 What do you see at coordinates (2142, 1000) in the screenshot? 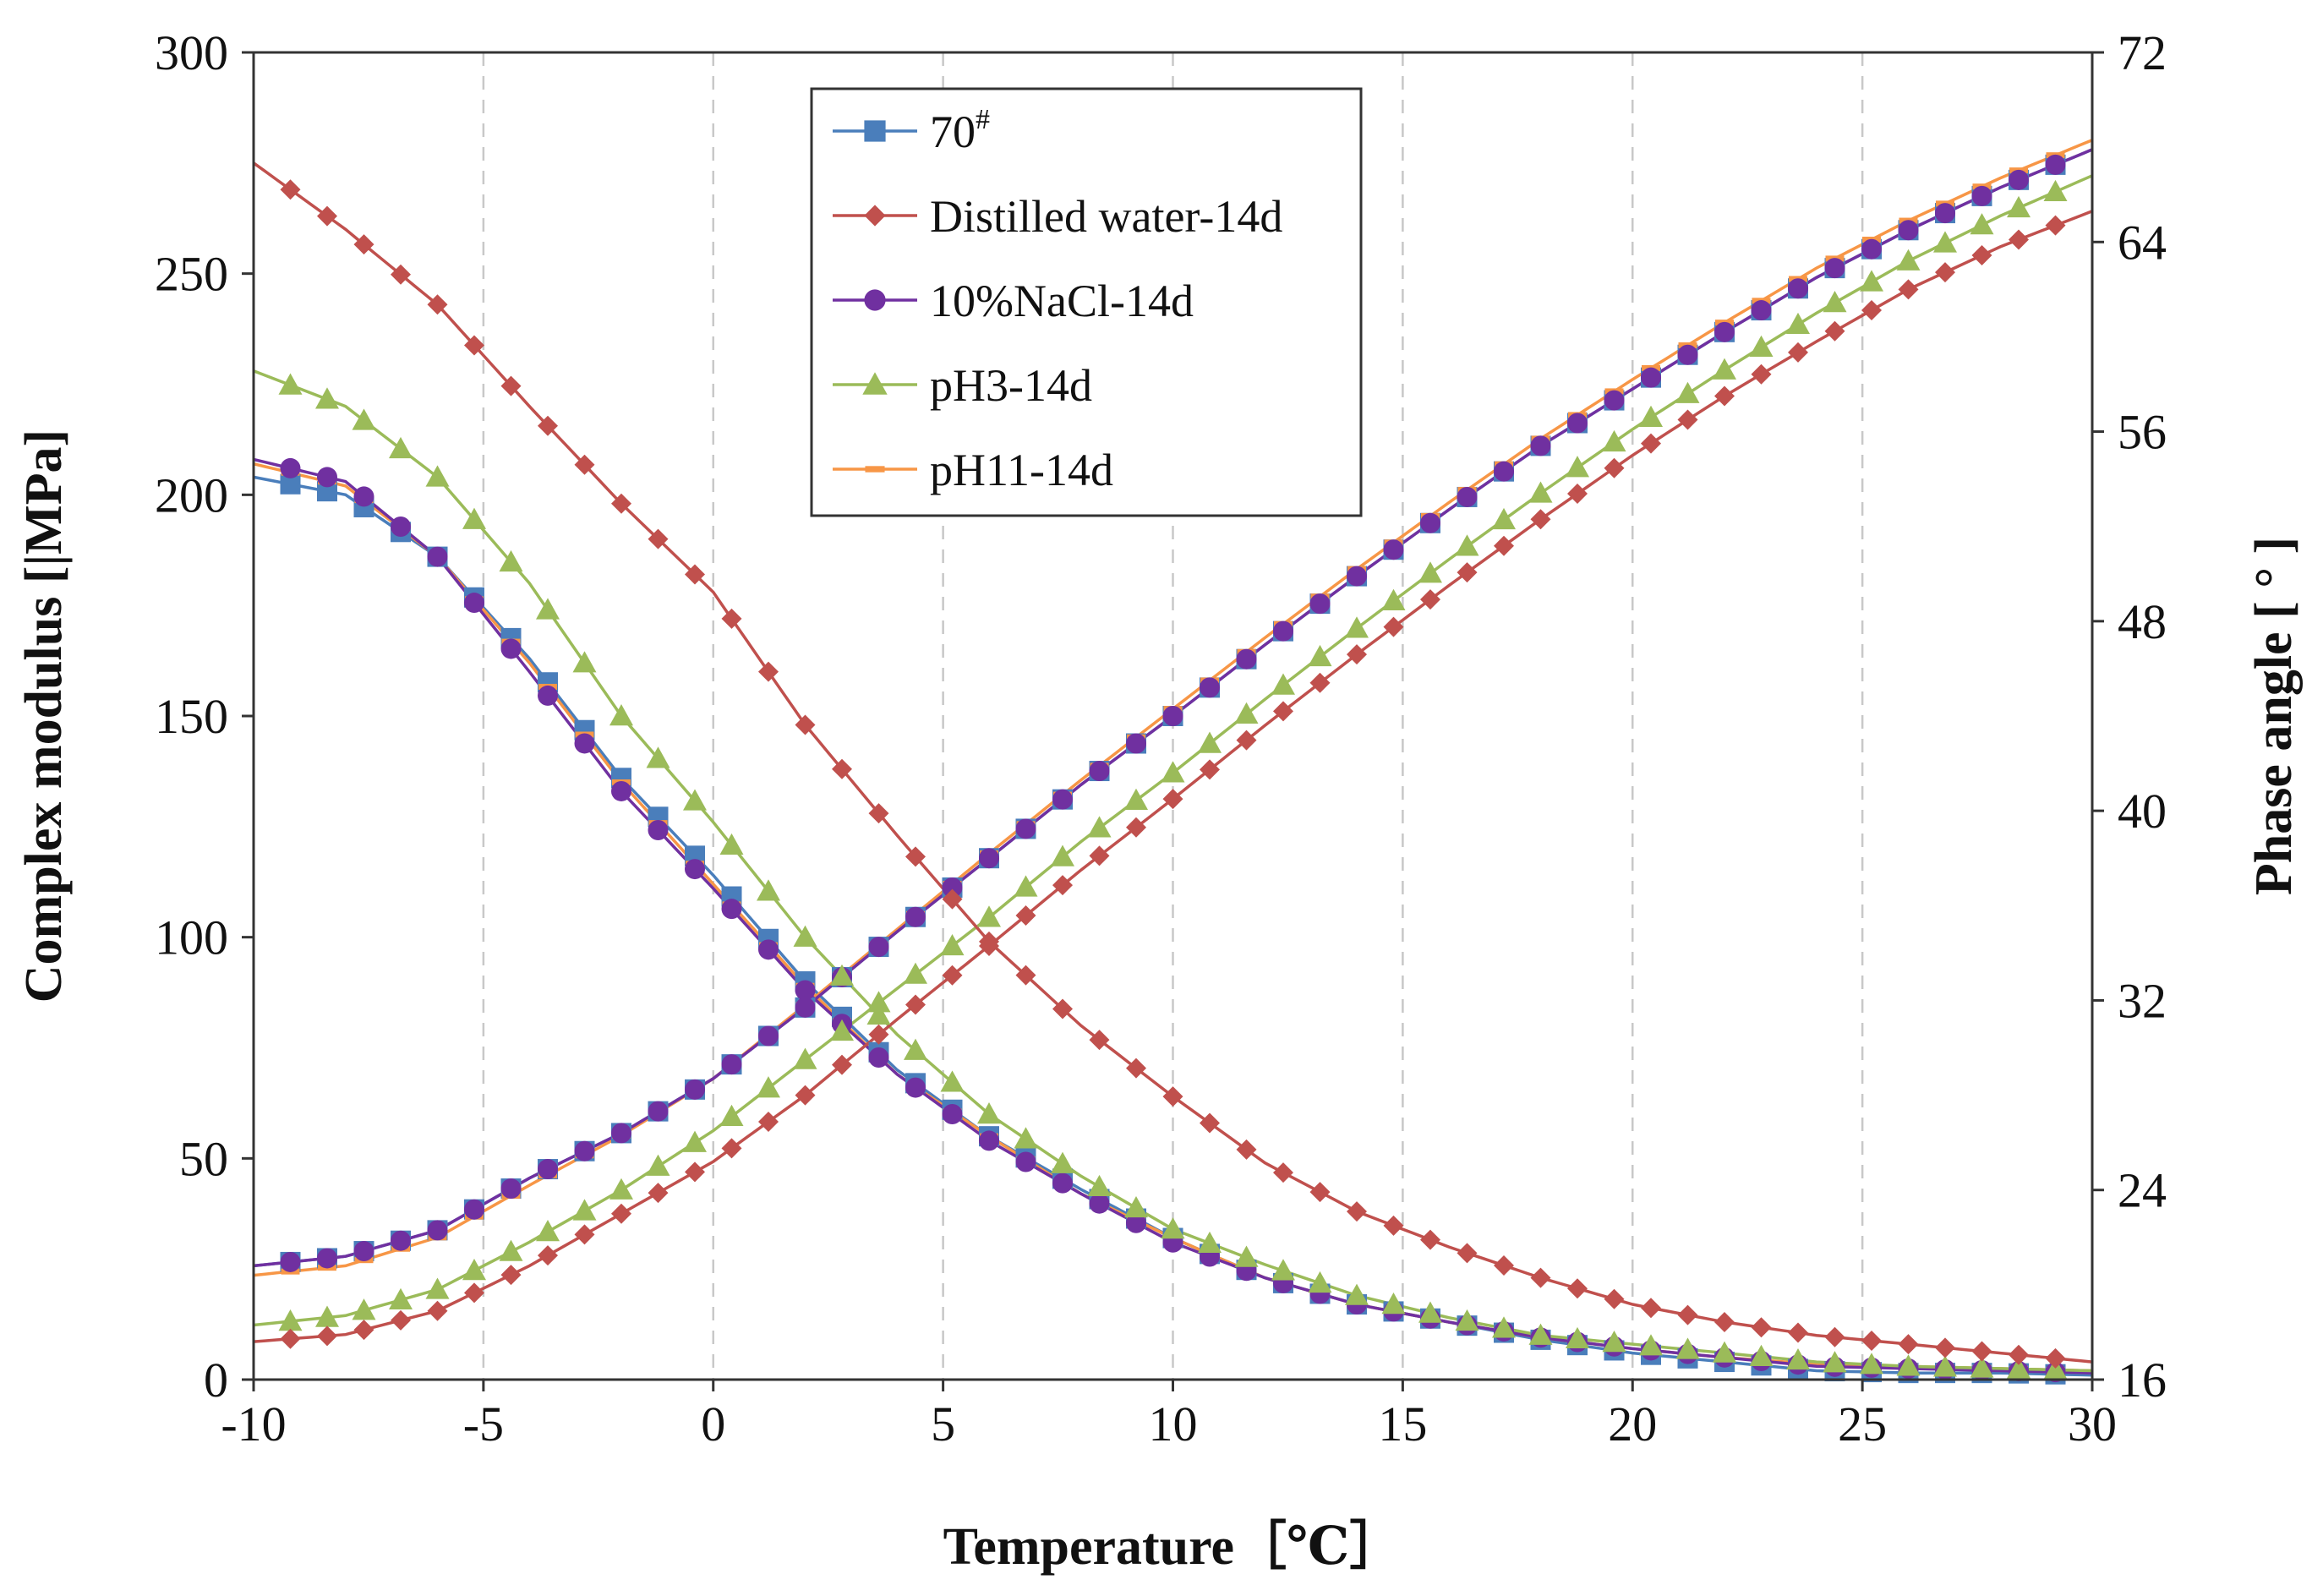
I see `y-right-tick-label: 32` at bounding box center [2142, 1000].